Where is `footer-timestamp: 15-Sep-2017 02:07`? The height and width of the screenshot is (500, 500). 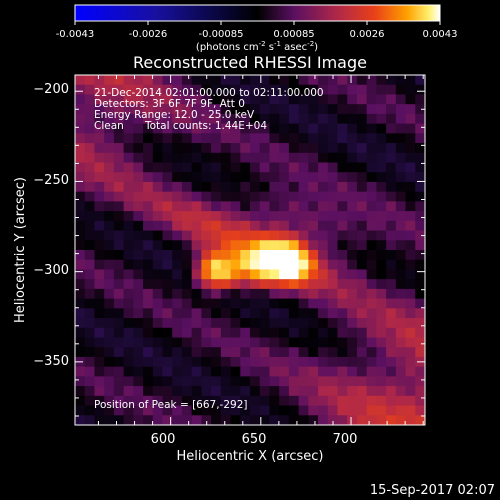
footer-timestamp: 15-Sep-2017 02:07 is located at coordinates (432, 490).